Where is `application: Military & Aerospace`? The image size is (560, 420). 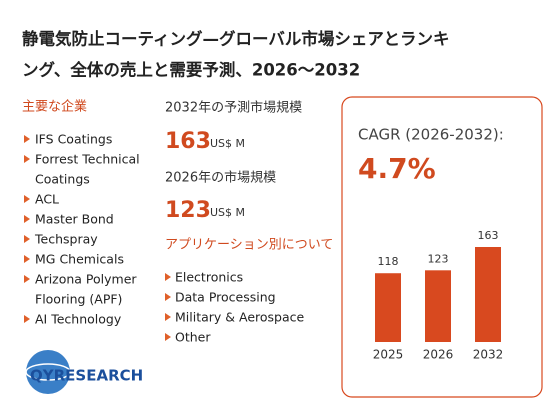
application: Military & Aerospace is located at coordinates (240, 317).